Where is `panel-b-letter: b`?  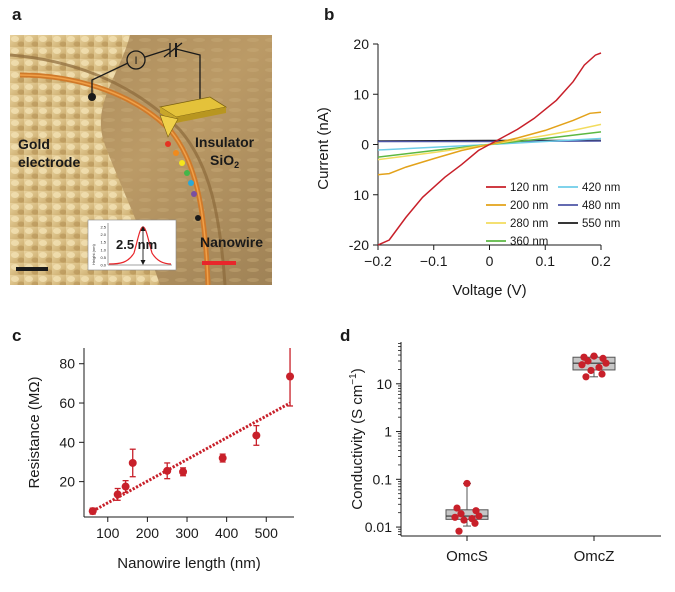 panel-b-letter: b is located at coordinates (329, 14).